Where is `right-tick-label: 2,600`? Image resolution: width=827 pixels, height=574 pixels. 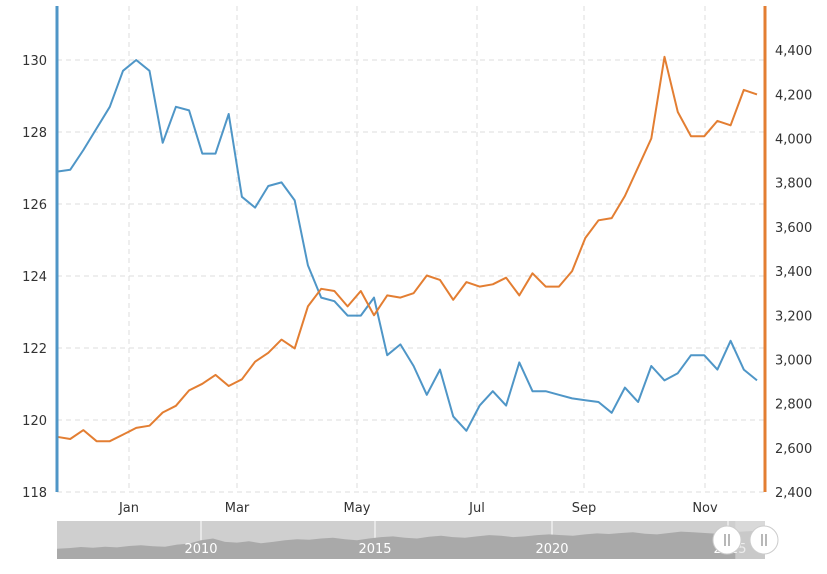 right-tick-label: 2,600 is located at coordinates (793, 449).